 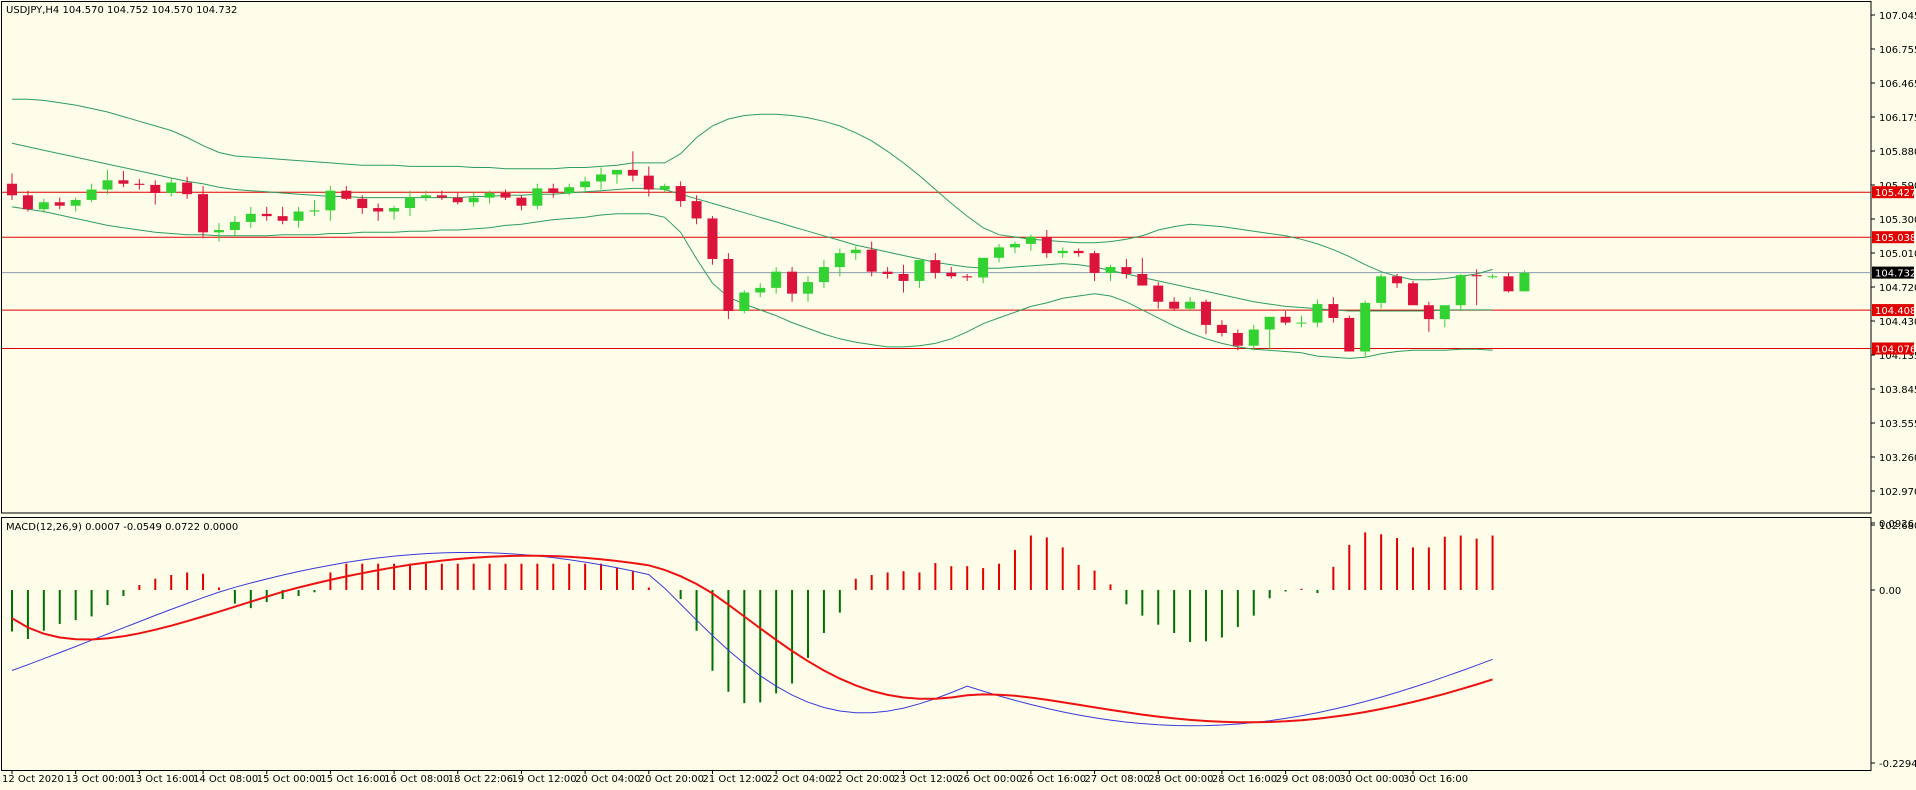 I want to click on time-tick-label: 14 Oct 08:00, so click(x=225, y=779).